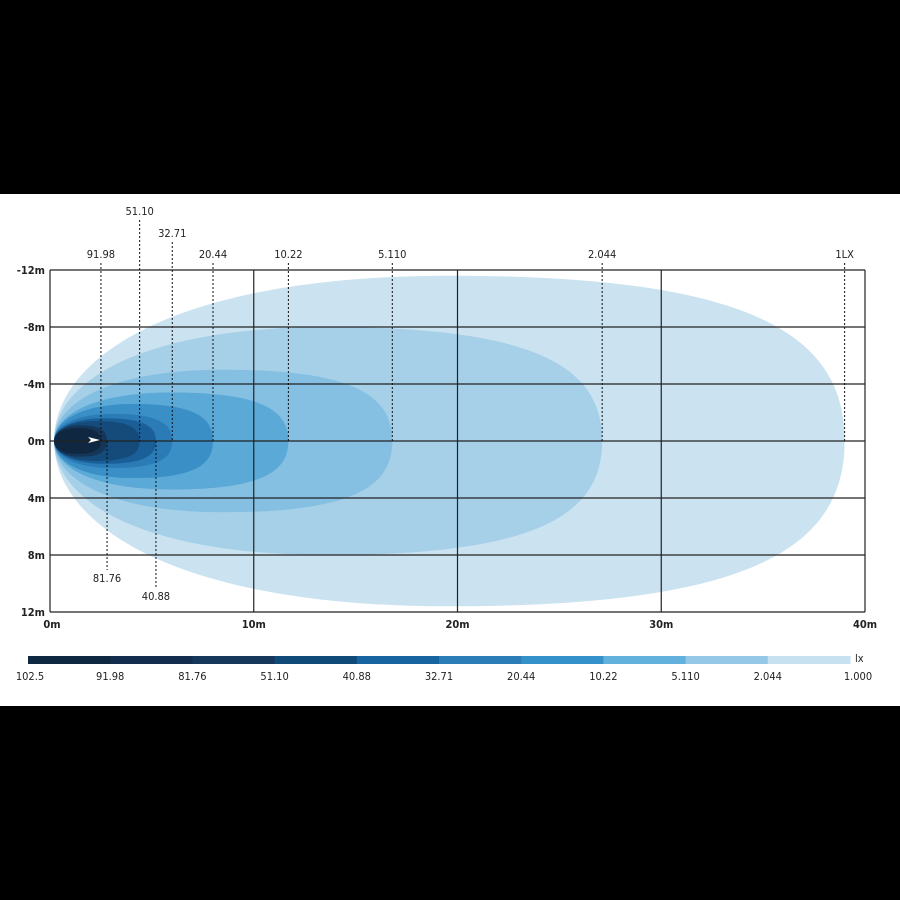  Describe the element at coordinates (34, 327) in the screenshot. I see `y-tick-label: -8m` at that location.